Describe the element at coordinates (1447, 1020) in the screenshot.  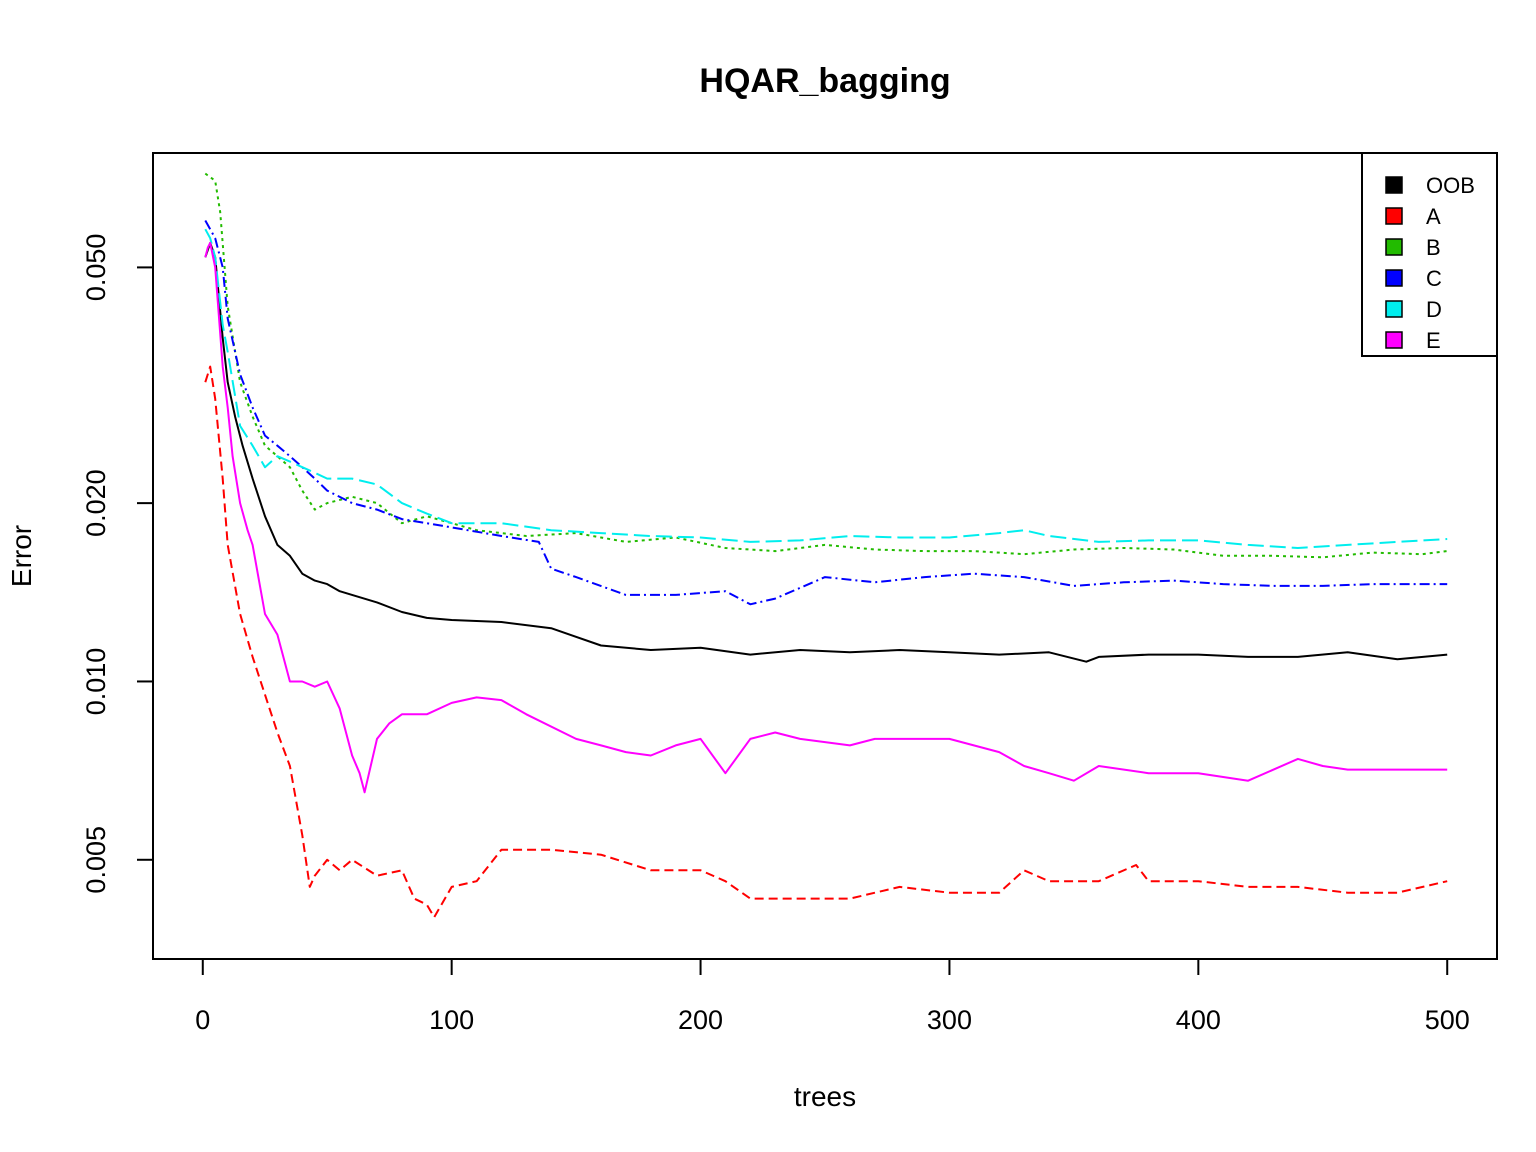
I see `x-tick-label: 500` at that location.